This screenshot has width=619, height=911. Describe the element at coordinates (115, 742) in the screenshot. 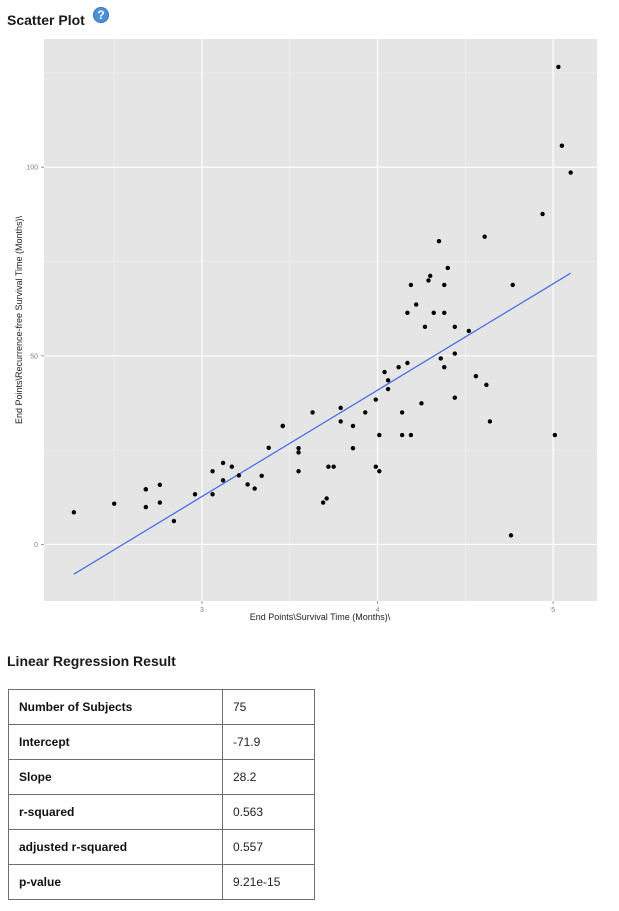

I see `row-label: Intercept` at that location.